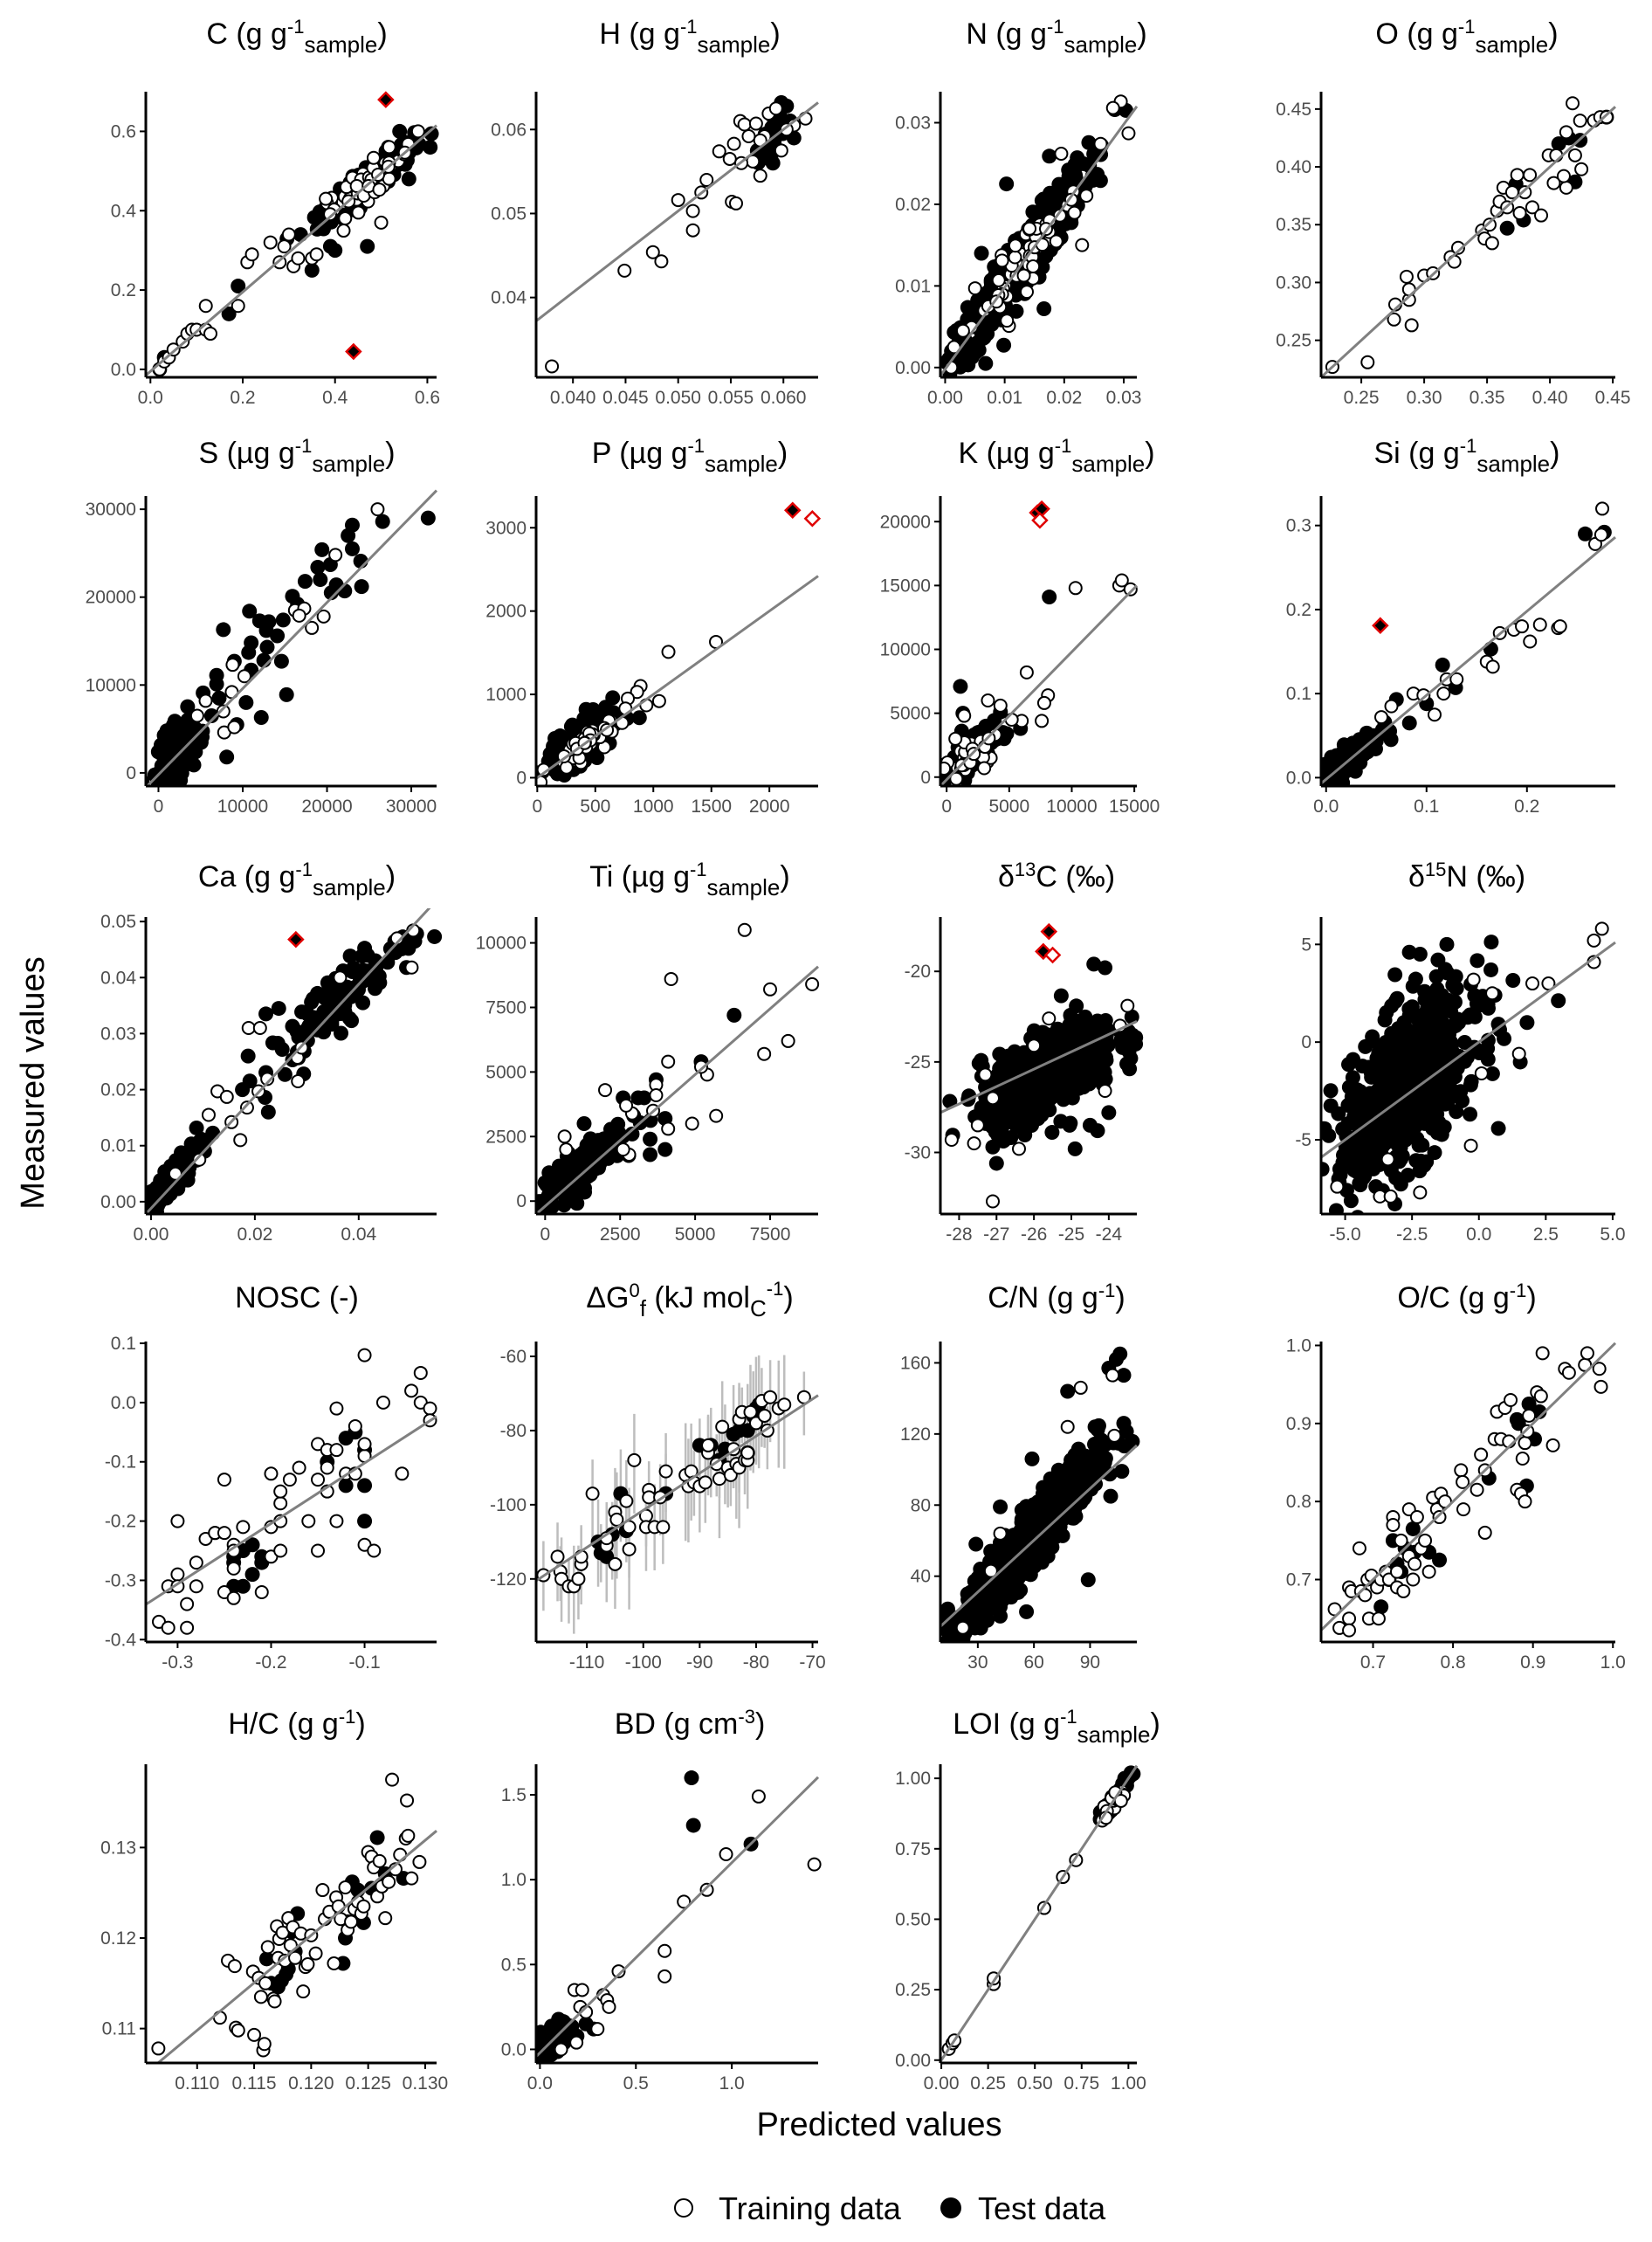 This screenshot has height=2242, width=1652. Describe the element at coordinates (643, 1662) in the screenshot. I see `x-tick-label: -100` at that location.